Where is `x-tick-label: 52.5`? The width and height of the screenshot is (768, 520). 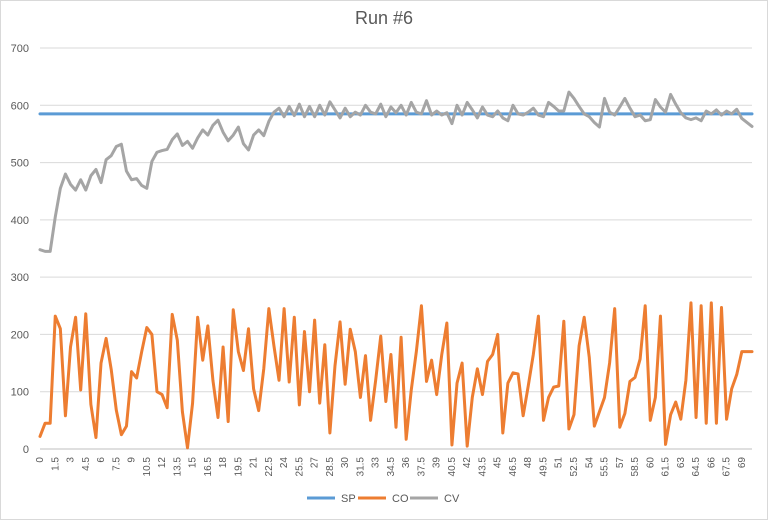 x-tick-label: 52.5 is located at coordinates (574, 467).